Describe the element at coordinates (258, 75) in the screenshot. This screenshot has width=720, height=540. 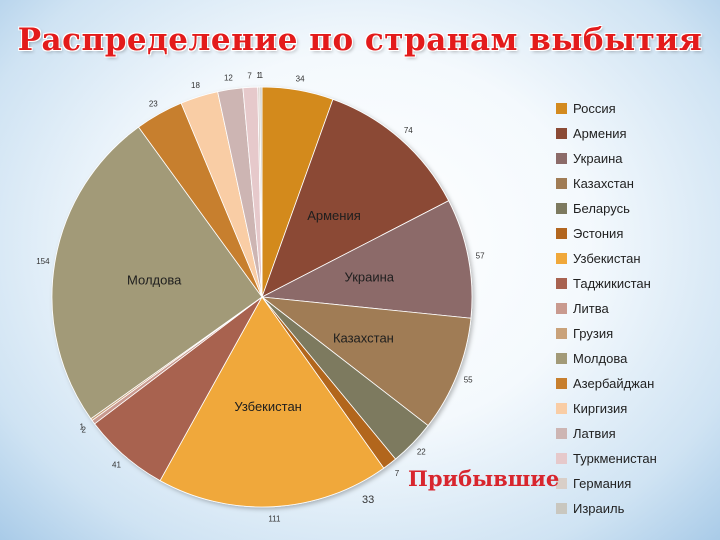
I see `value-label-15: 1` at that location.